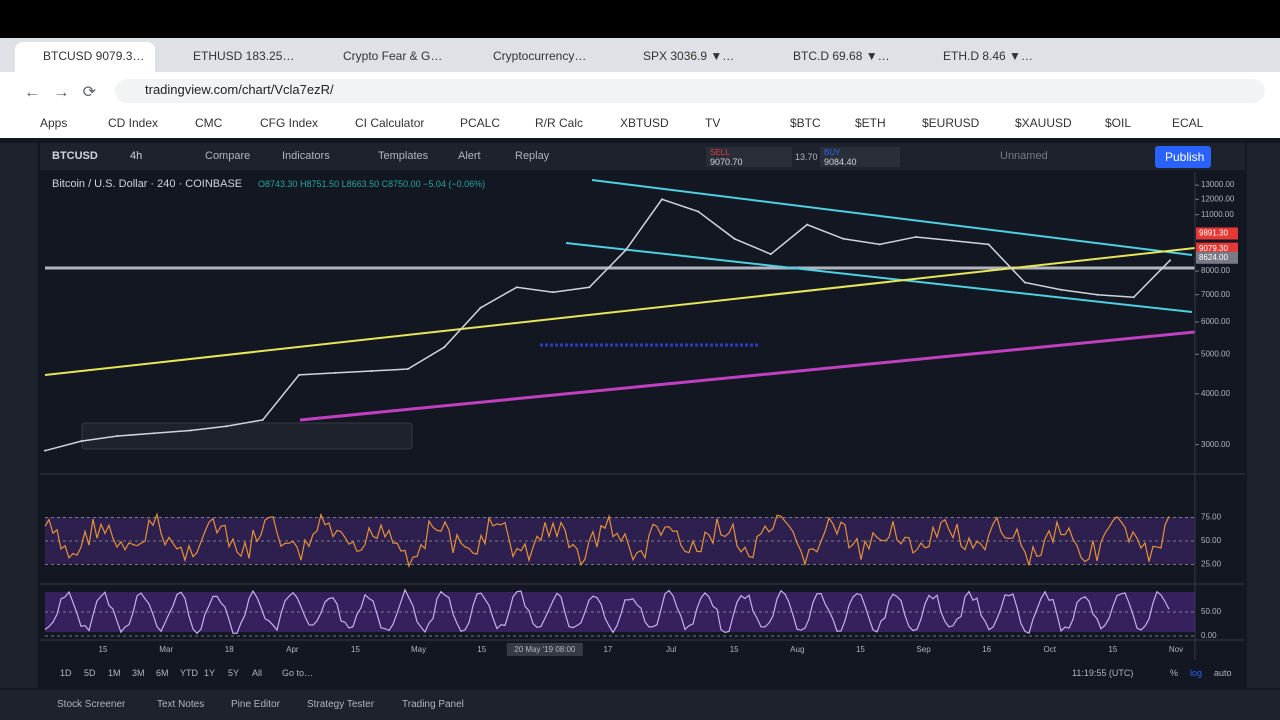 The image size is (1280, 720). What do you see at coordinates (433, 704) in the screenshot?
I see `panel-tab: Trading Panel` at bounding box center [433, 704].